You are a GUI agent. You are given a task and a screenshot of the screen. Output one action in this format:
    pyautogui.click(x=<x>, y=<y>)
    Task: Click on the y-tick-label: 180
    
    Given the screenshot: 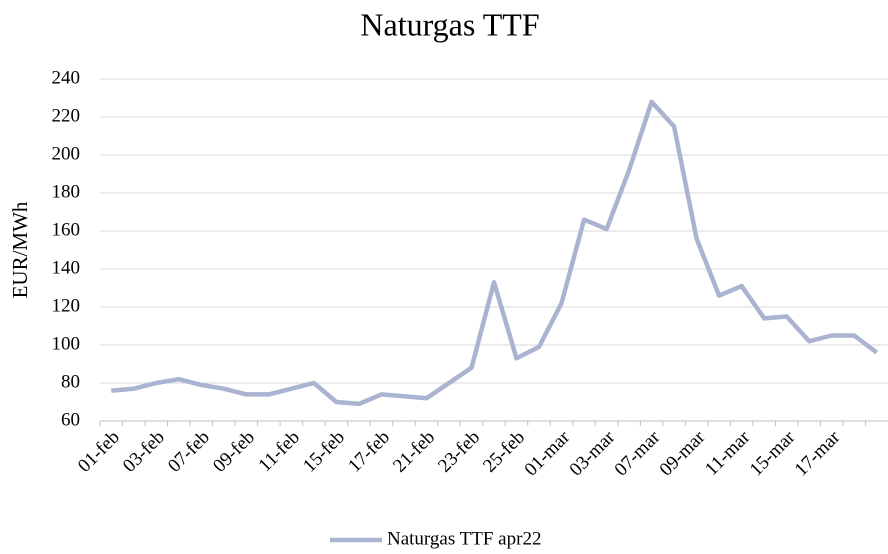 What is the action you would take?
    pyautogui.click(x=66, y=191)
    